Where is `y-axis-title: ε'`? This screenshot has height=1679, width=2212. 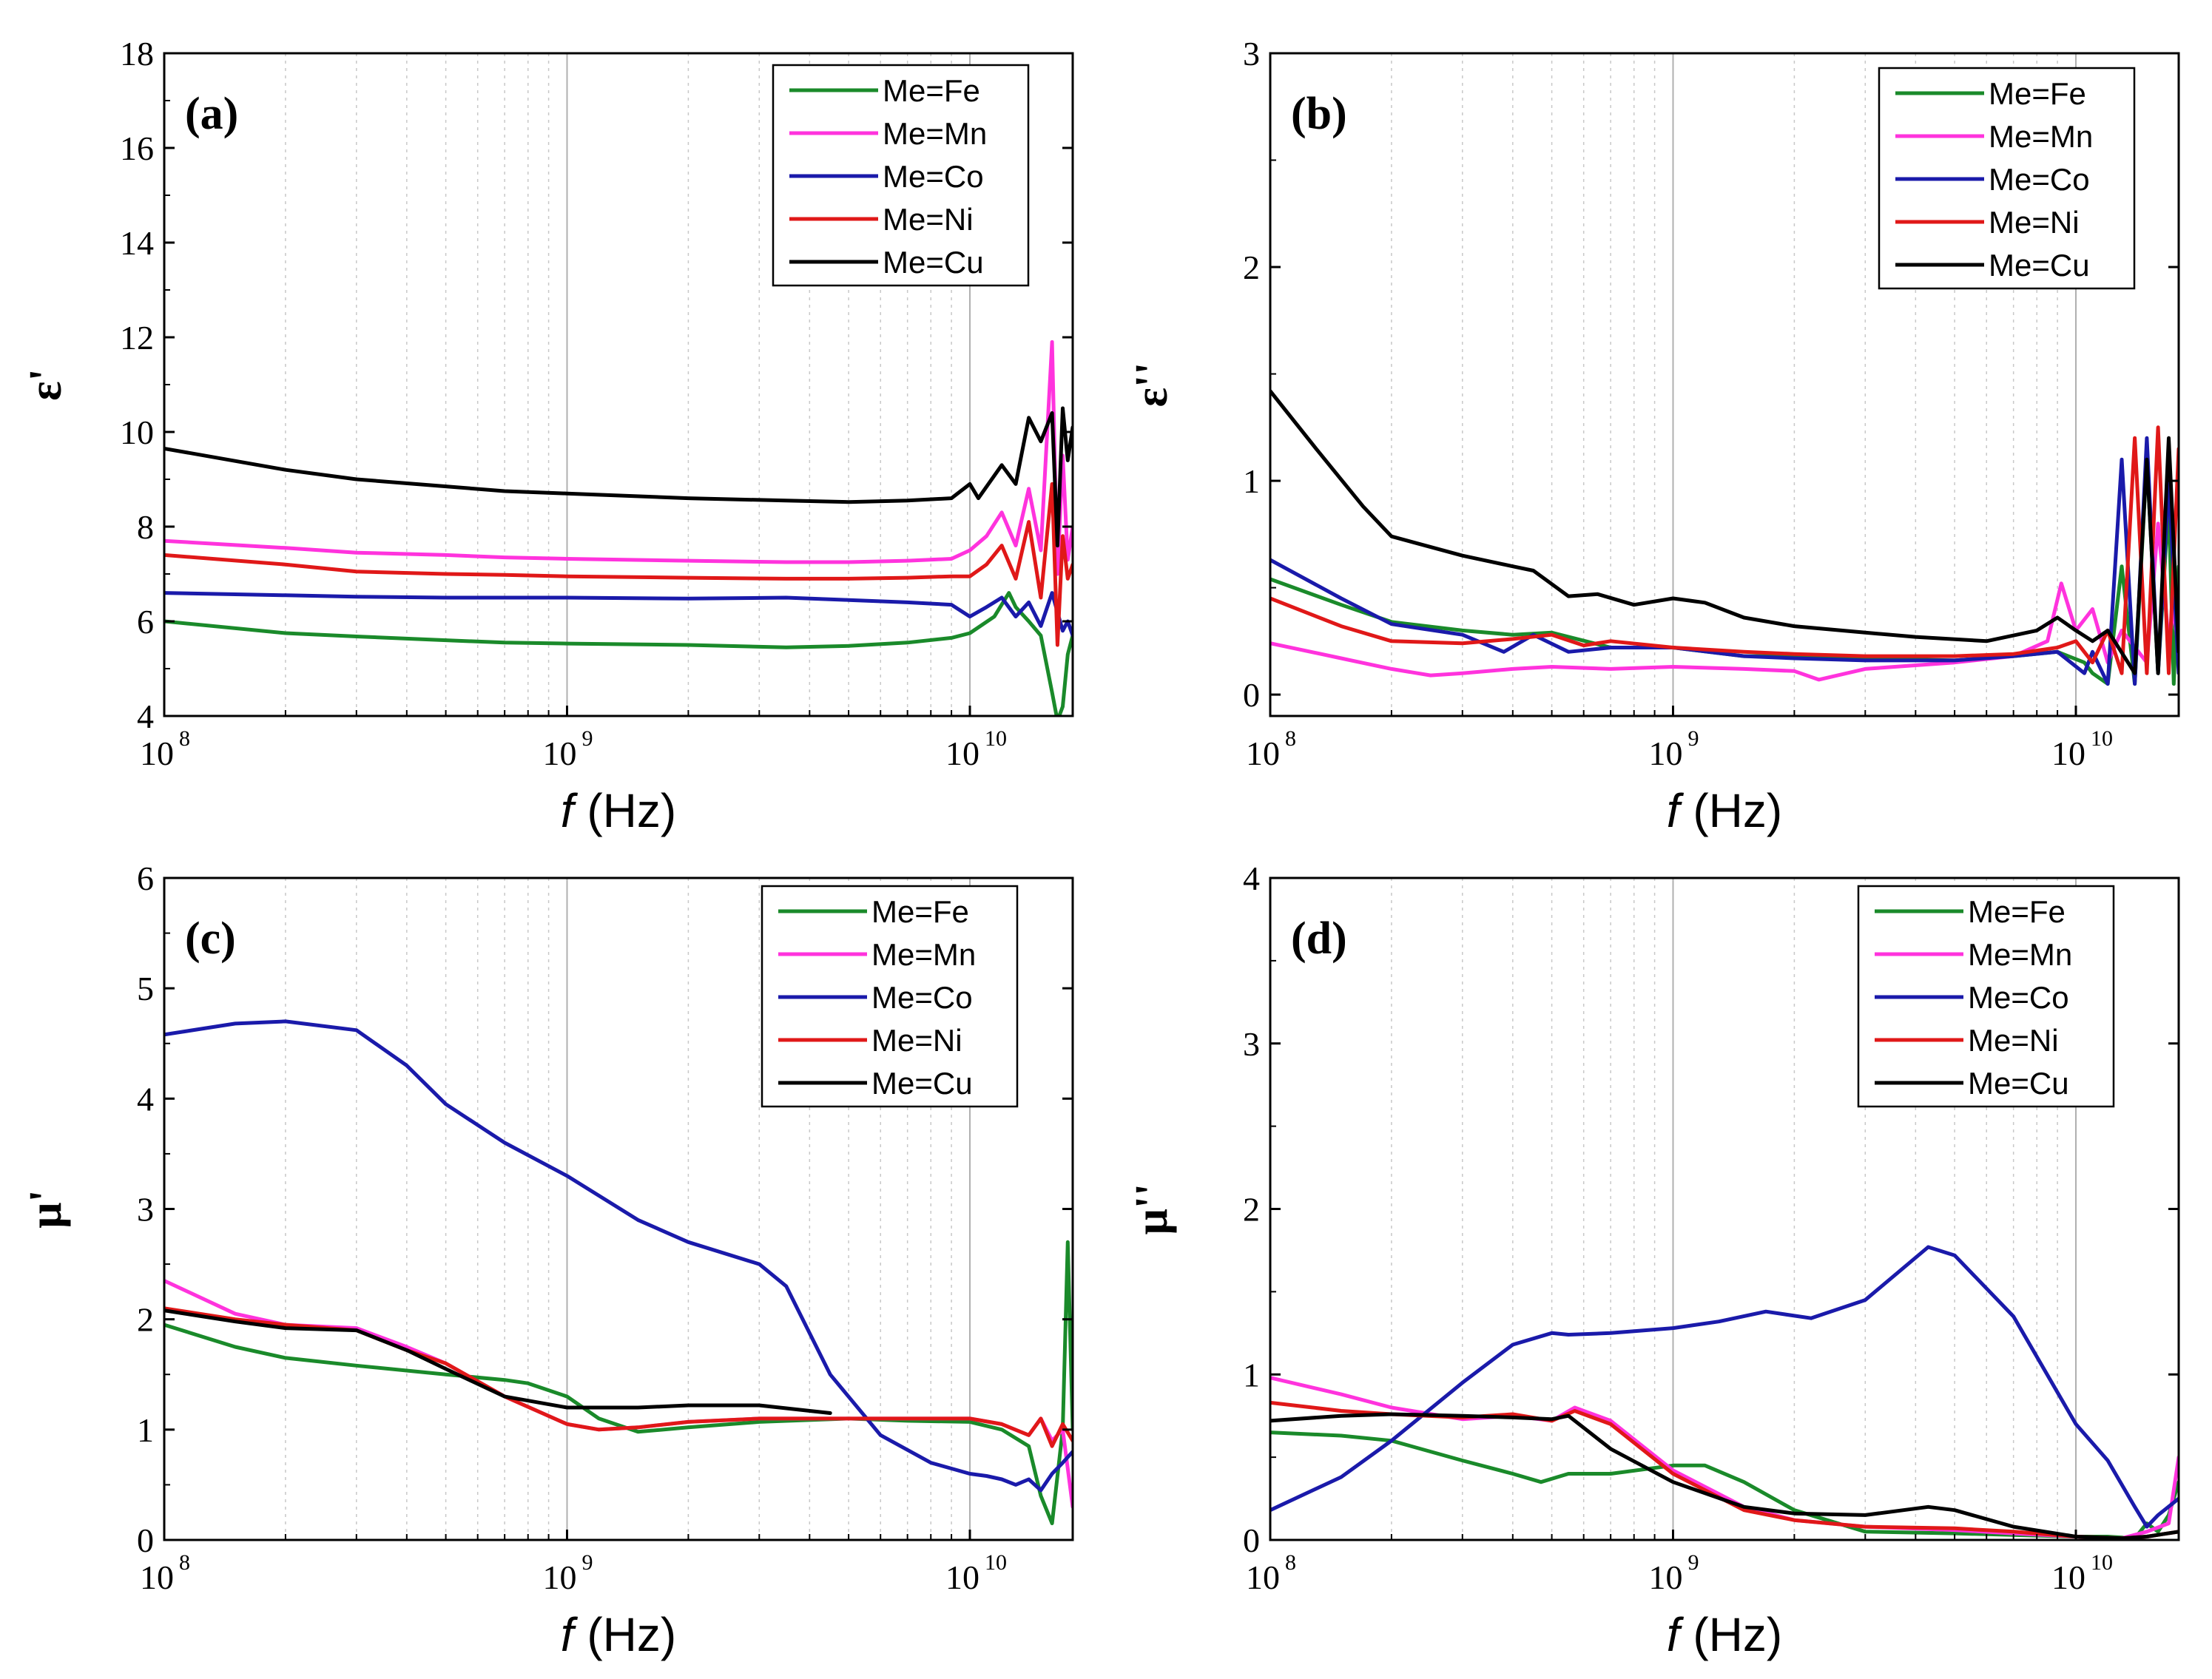 y-axis-title: ε' is located at coordinates (46, 384).